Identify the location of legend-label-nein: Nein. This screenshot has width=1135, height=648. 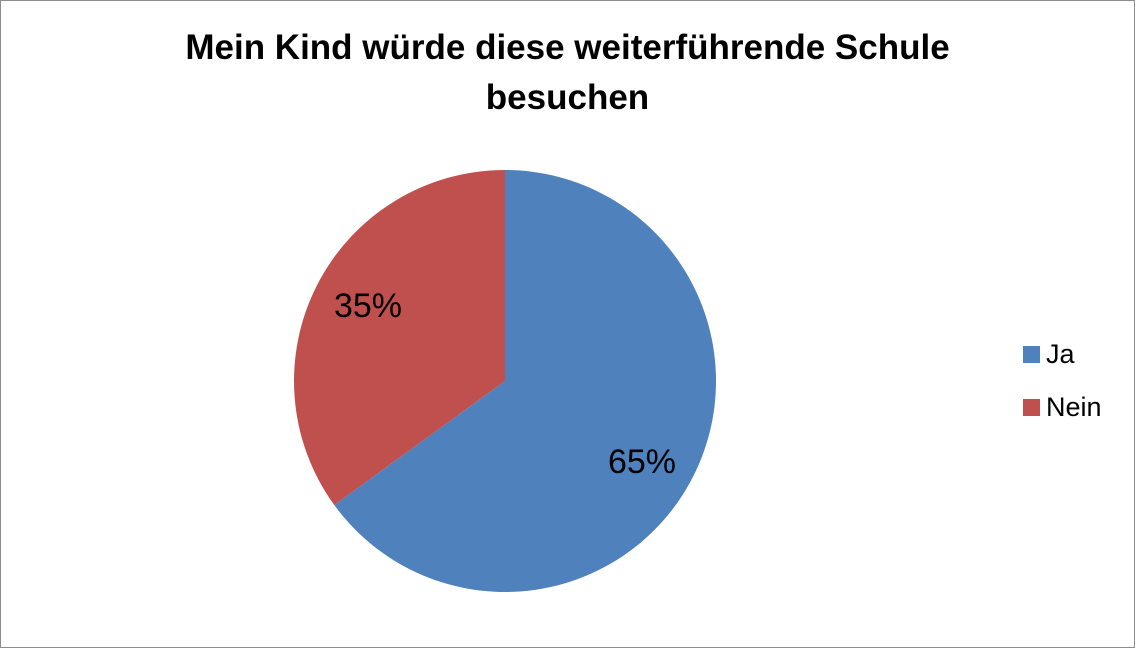
(1074, 406).